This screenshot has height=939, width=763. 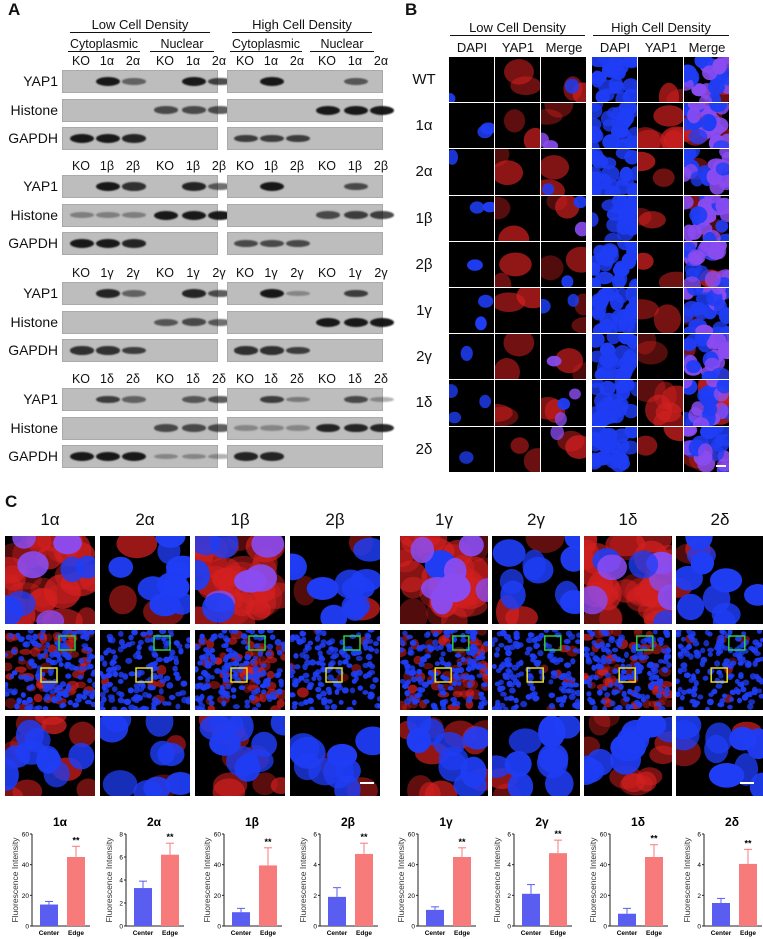 I want to click on chart-title: 2α, so click(x=154, y=822).